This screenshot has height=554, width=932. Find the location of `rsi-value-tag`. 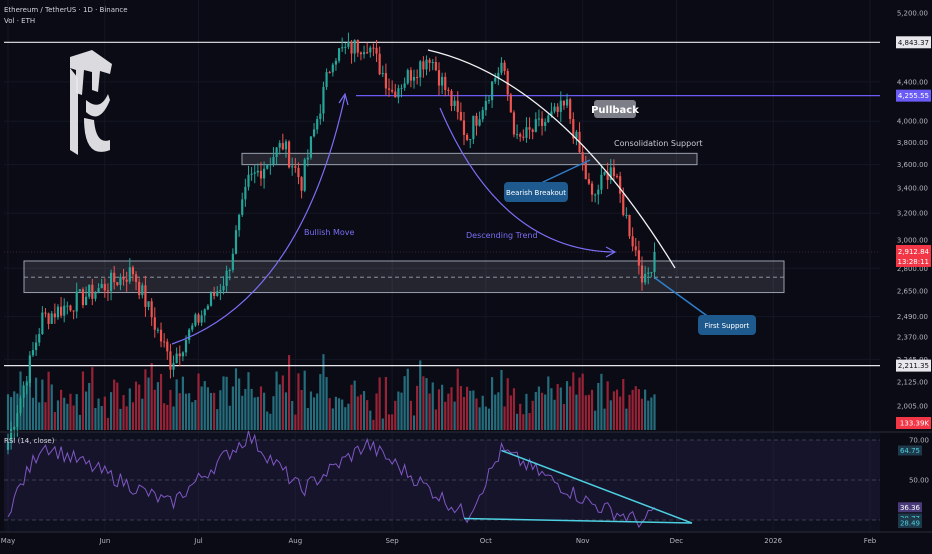

rsi-value-tag is located at coordinates (910, 450).